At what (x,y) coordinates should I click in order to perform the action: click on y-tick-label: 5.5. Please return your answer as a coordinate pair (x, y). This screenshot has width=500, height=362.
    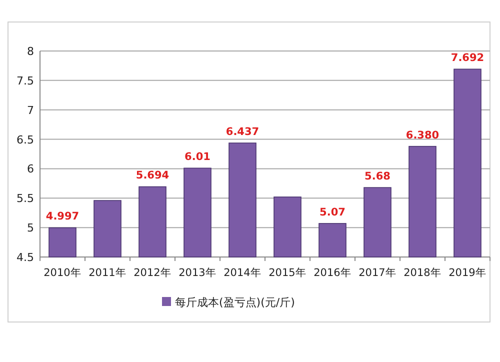
    Looking at the image, I should click on (25, 199).